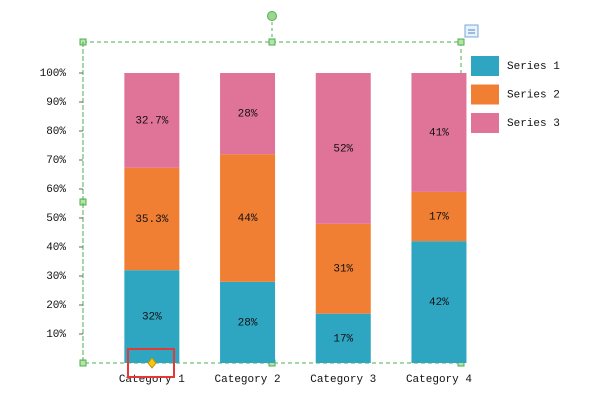  Describe the element at coordinates (56, 248) in the screenshot. I see `y-tick-label: 40%` at that location.